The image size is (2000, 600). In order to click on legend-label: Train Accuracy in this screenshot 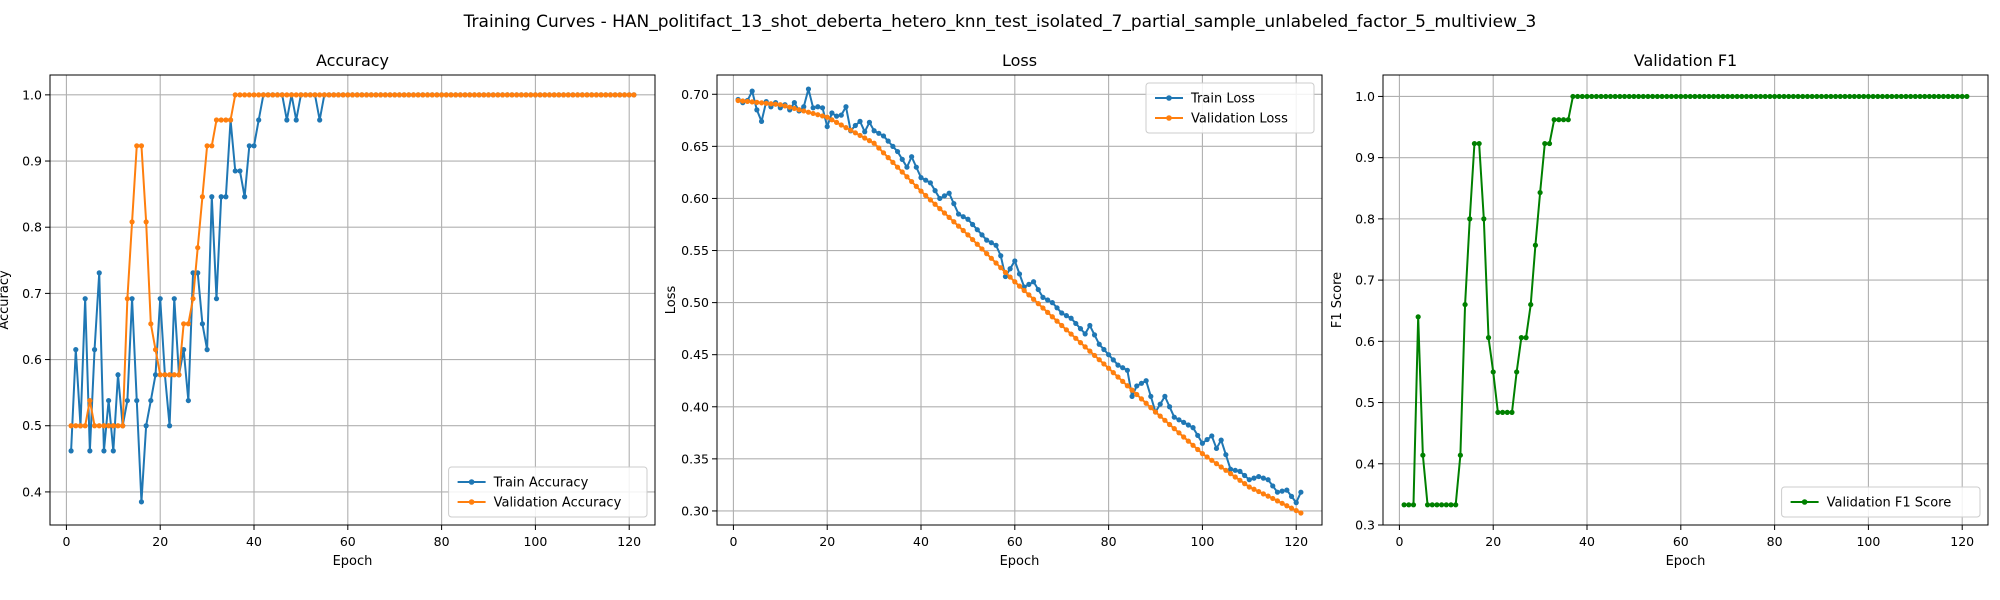, I will do `click(541, 483)`.